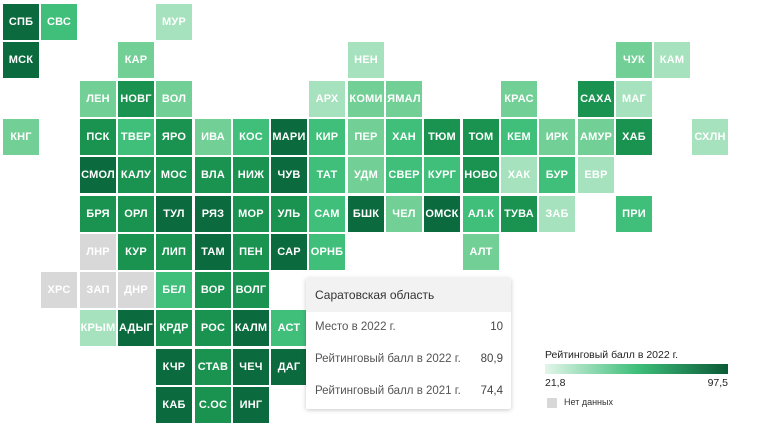 The height and width of the screenshot is (429, 767). I want to click on region-tile-61: ПРИ, so click(634, 214).